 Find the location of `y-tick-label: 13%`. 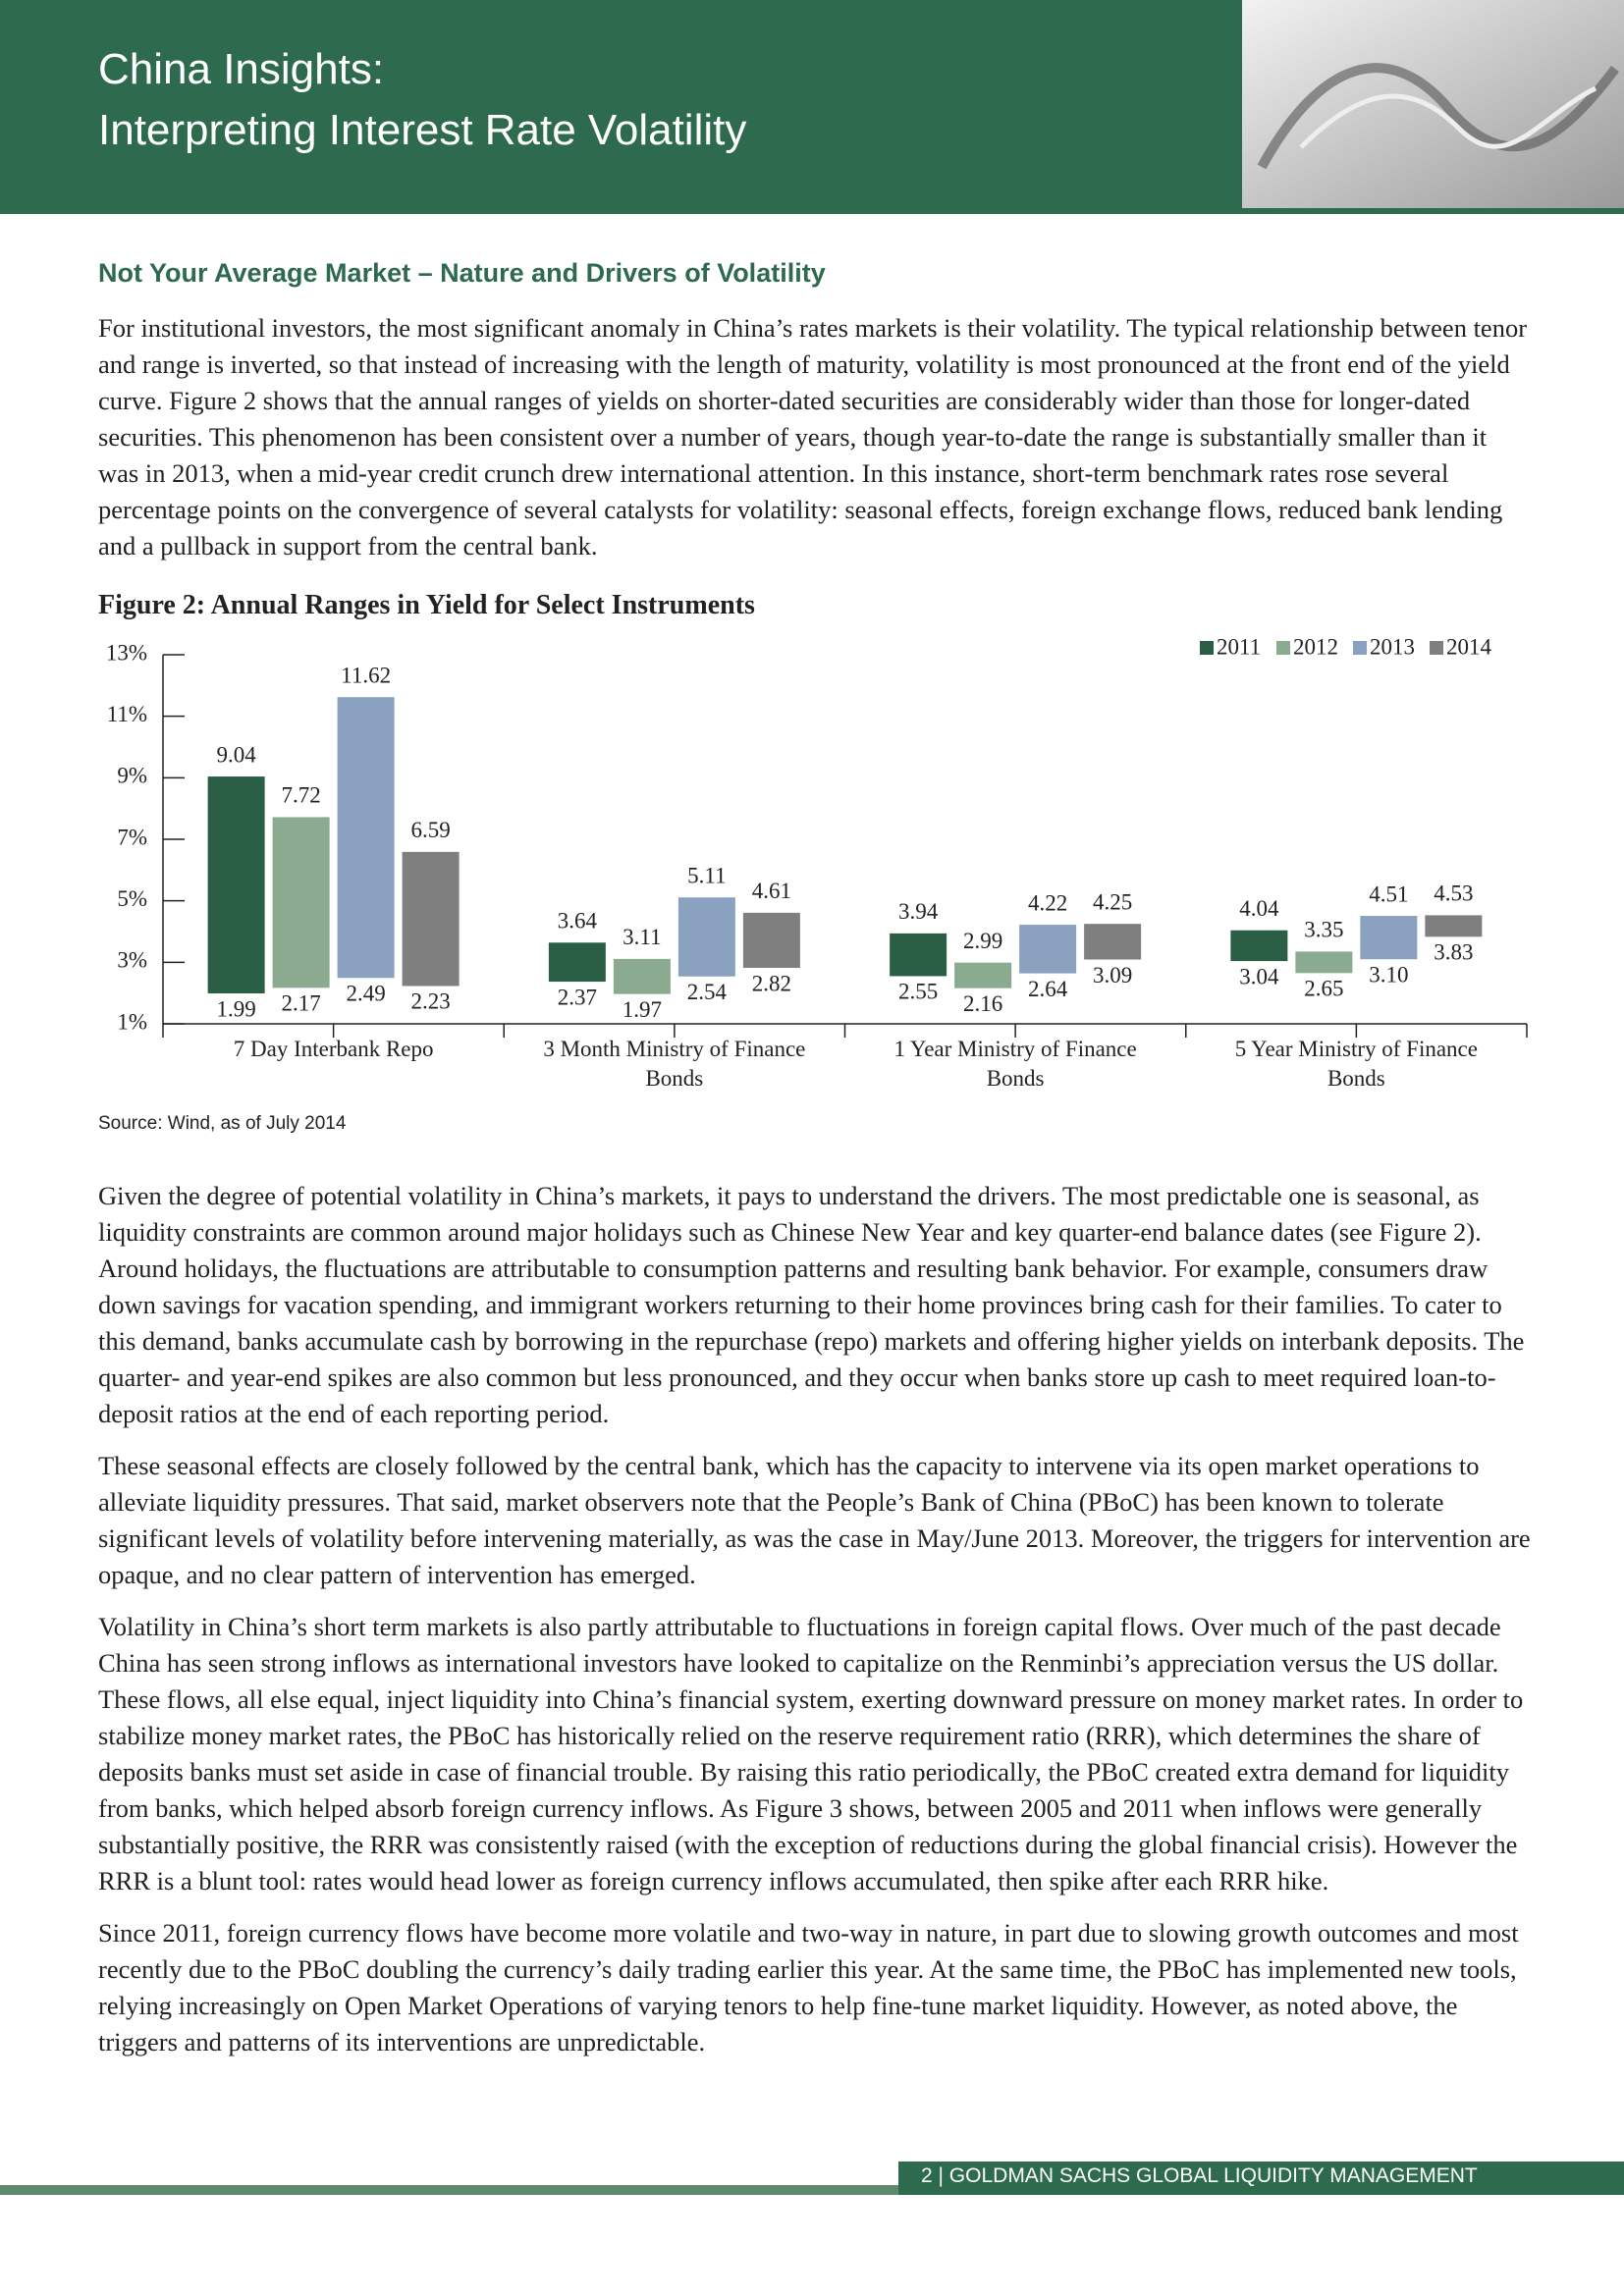

y-tick-label: 13% is located at coordinates (126, 652).